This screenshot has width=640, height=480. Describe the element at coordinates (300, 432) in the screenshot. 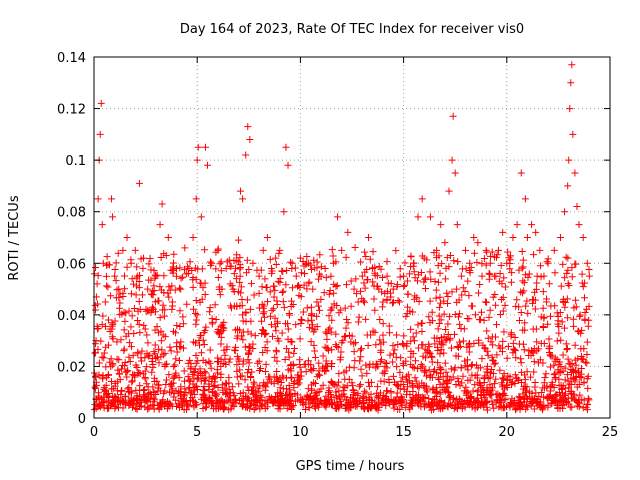

I see `x-tick-label: 10` at that location.